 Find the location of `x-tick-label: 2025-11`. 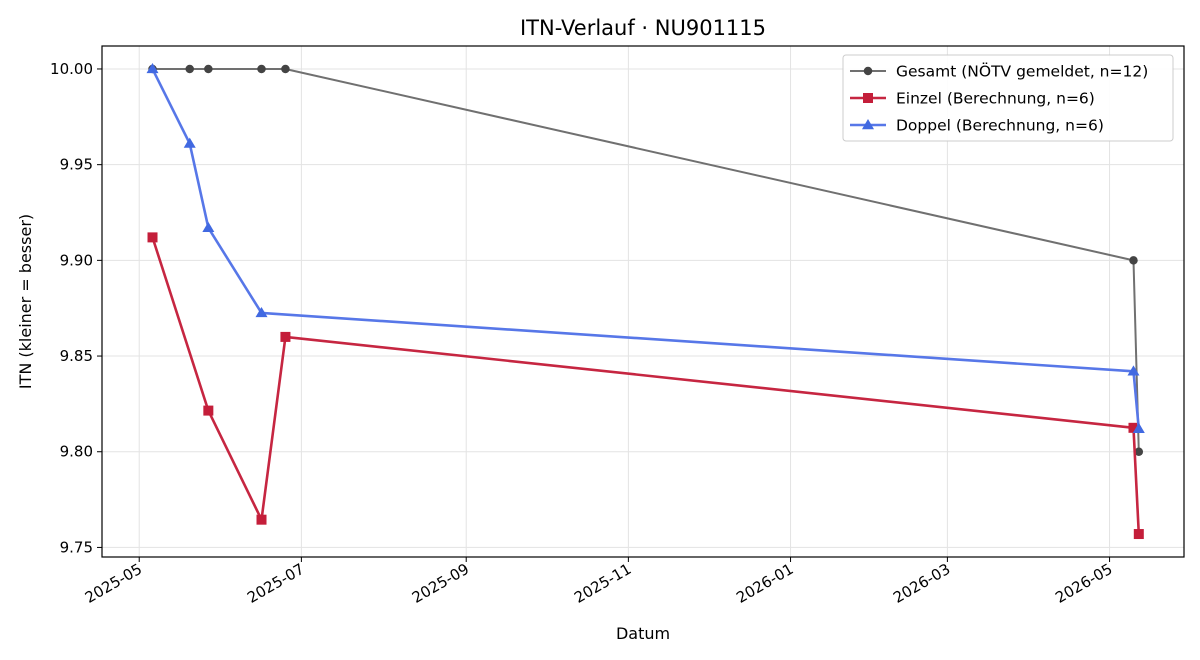

x-tick-label: 2025-11 is located at coordinates (602, 583).